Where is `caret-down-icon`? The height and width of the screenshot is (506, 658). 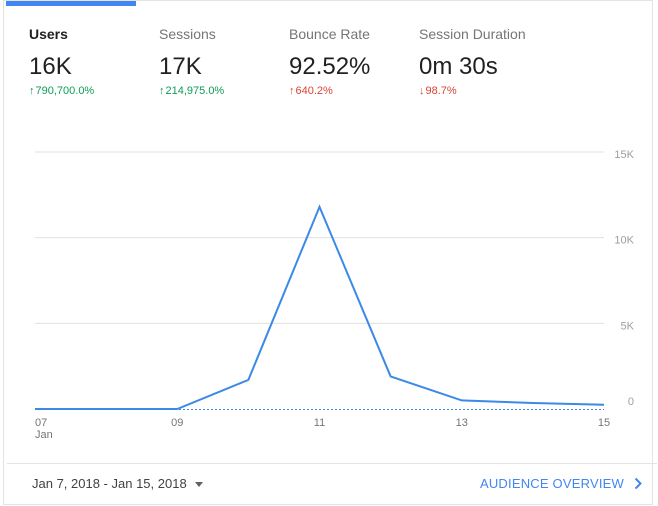
caret-down-icon is located at coordinates (198, 485).